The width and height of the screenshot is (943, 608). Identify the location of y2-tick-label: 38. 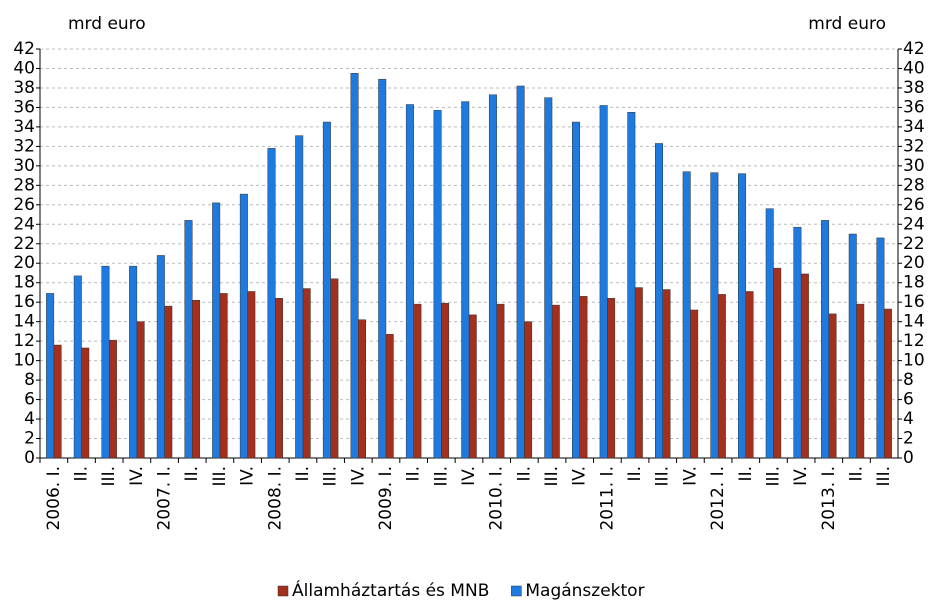
(914, 88).